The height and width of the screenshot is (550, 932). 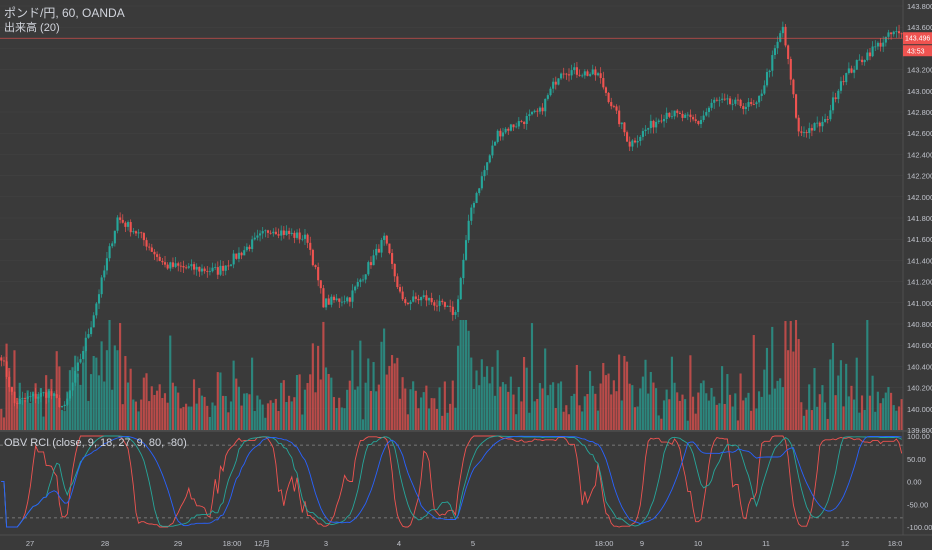 What do you see at coordinates (95, 443) in the screenshot?
I see `rci-indicator-label: OBV RCI (close, 9, 18, 27, 9, 80, -80)` at bounding box center [95, 443].